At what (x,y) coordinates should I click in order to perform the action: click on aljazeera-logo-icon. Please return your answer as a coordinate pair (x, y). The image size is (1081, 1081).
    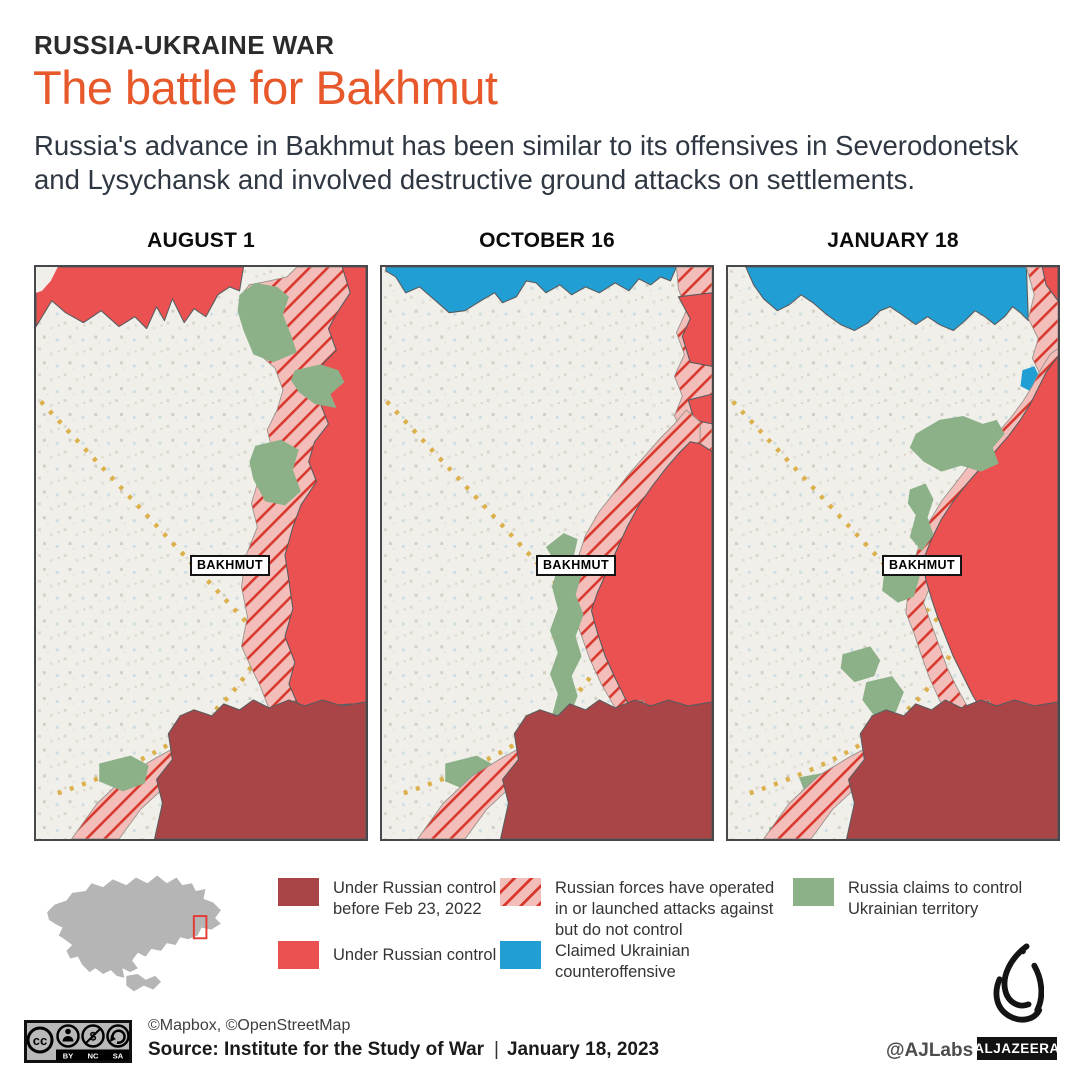
    Looking at the image, I should click on (1018, 983).